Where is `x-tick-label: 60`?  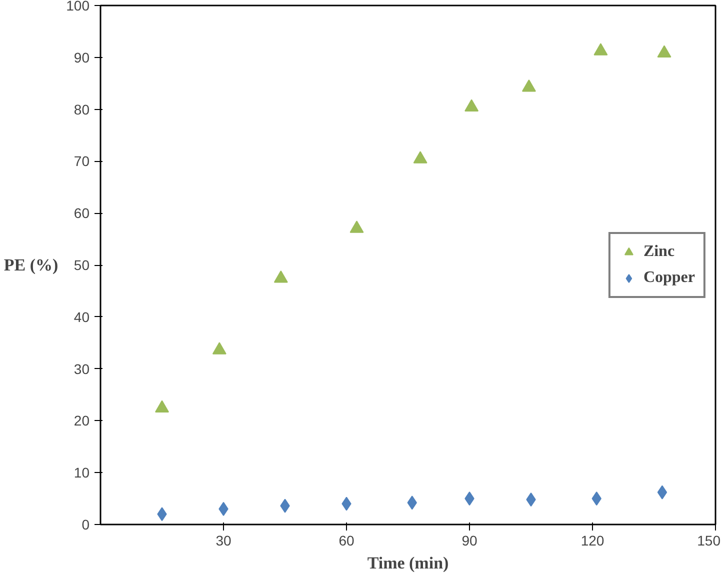
x-tick-label: 60 is located at coordinates (346, 540).